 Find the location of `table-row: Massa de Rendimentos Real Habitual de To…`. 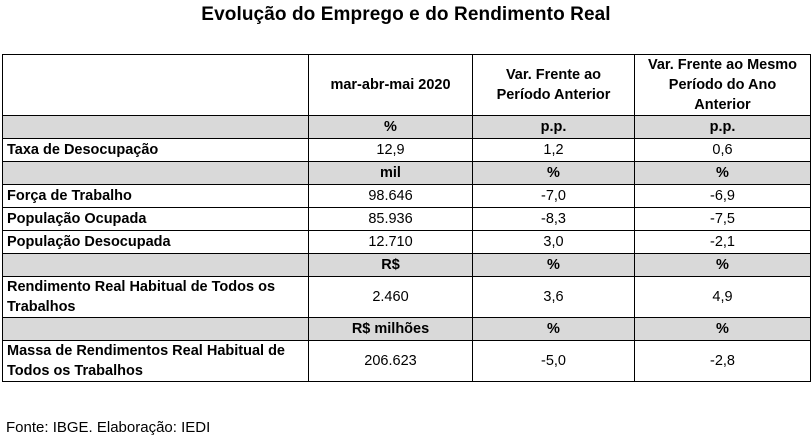

table-row: Massa de Rendimentos Real Habitual de To… is located at coordinates (406, 361).